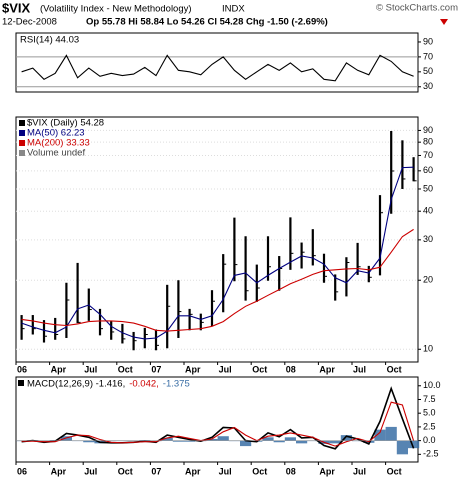  I want to click on legend-entry: -1.375, so click(176, 384).